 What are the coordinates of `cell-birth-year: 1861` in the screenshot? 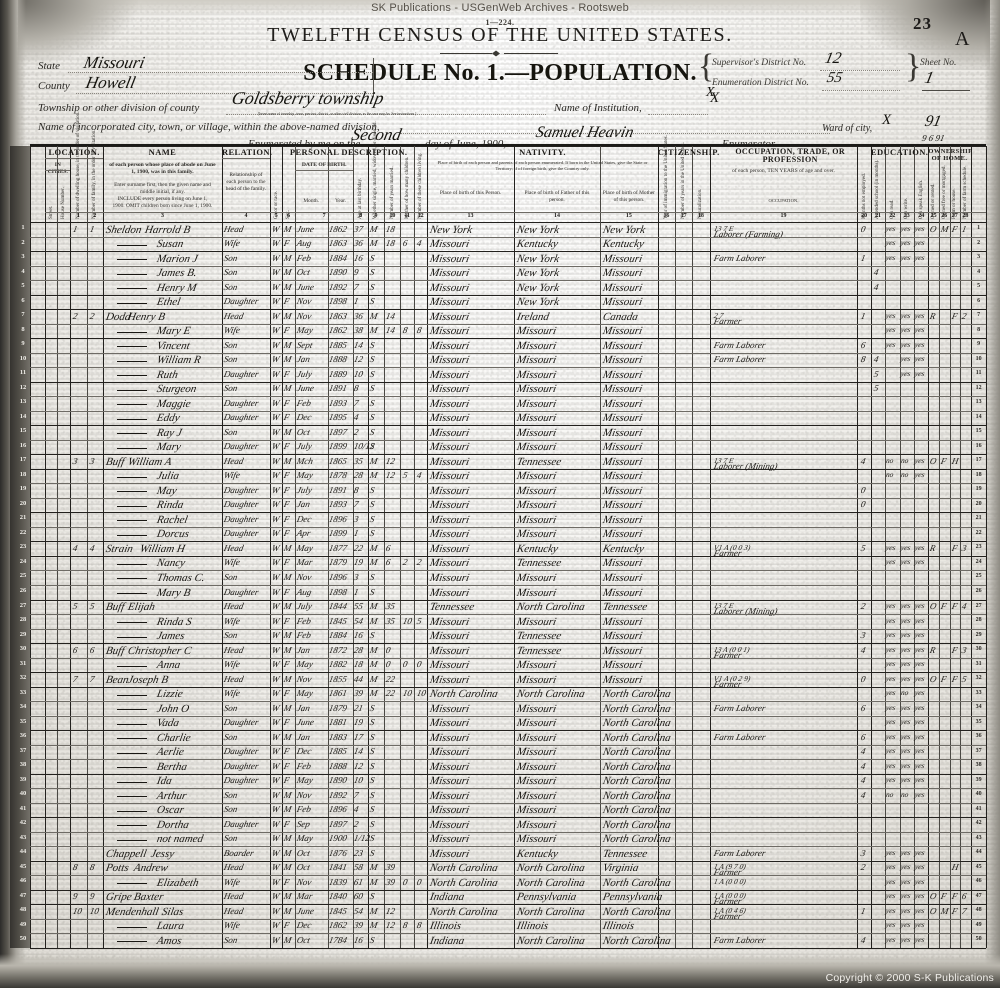 It's located at (337, 693).